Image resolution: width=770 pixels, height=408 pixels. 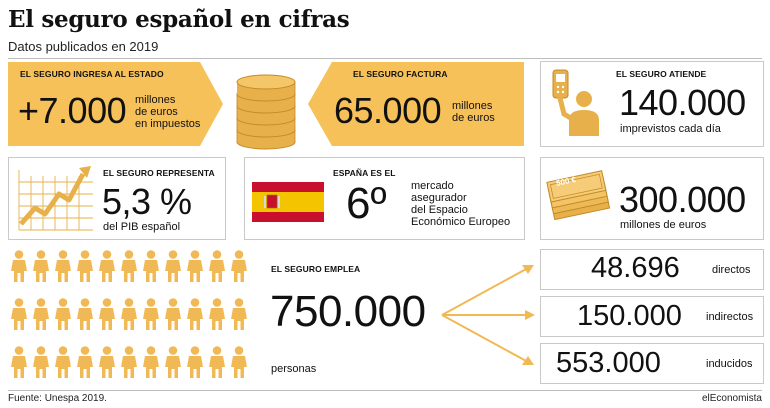 What do you see at coordinates (439, 198) in the screenshot?
I see `espana-desc-line: asegurador` at bounding box center [439, 198].